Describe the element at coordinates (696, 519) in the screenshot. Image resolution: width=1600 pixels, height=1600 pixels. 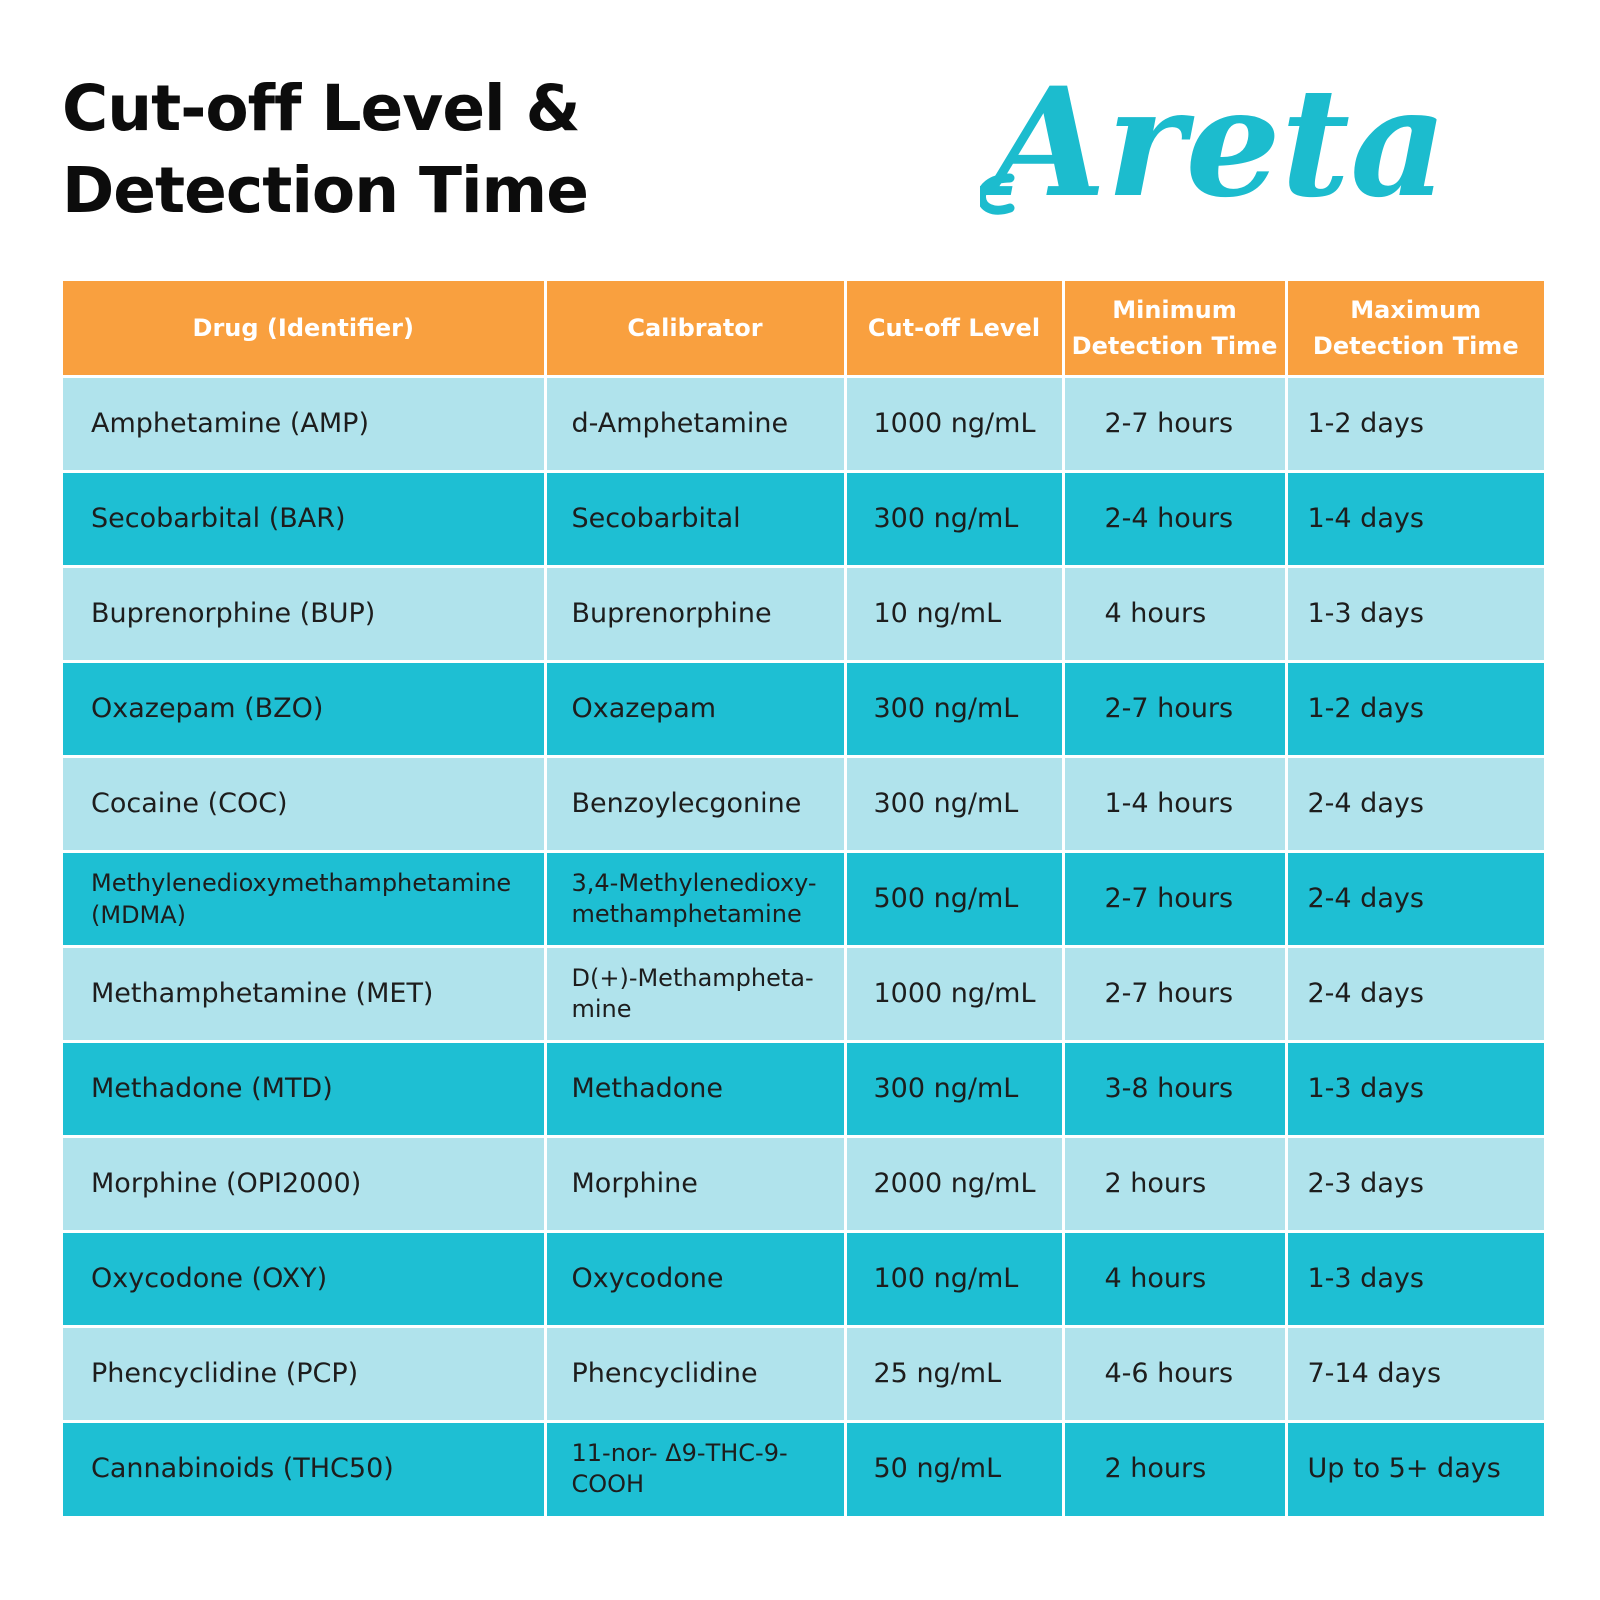
I see `cell-calibrator: Secobarbital` at that location.